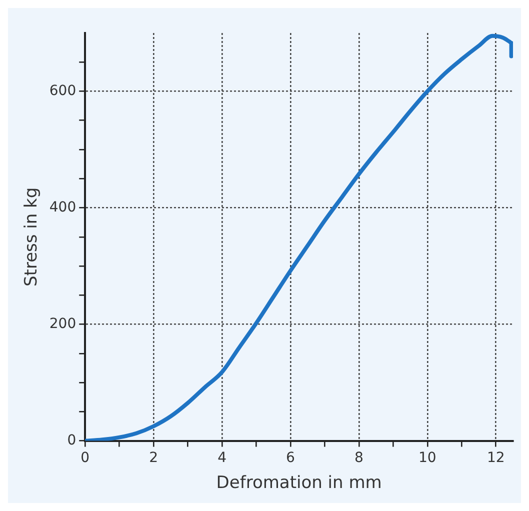  What do you see at coordinates (153, 458) in the screenshot?
I see `x-tick-label: 2` at bounding box center [153, 458].